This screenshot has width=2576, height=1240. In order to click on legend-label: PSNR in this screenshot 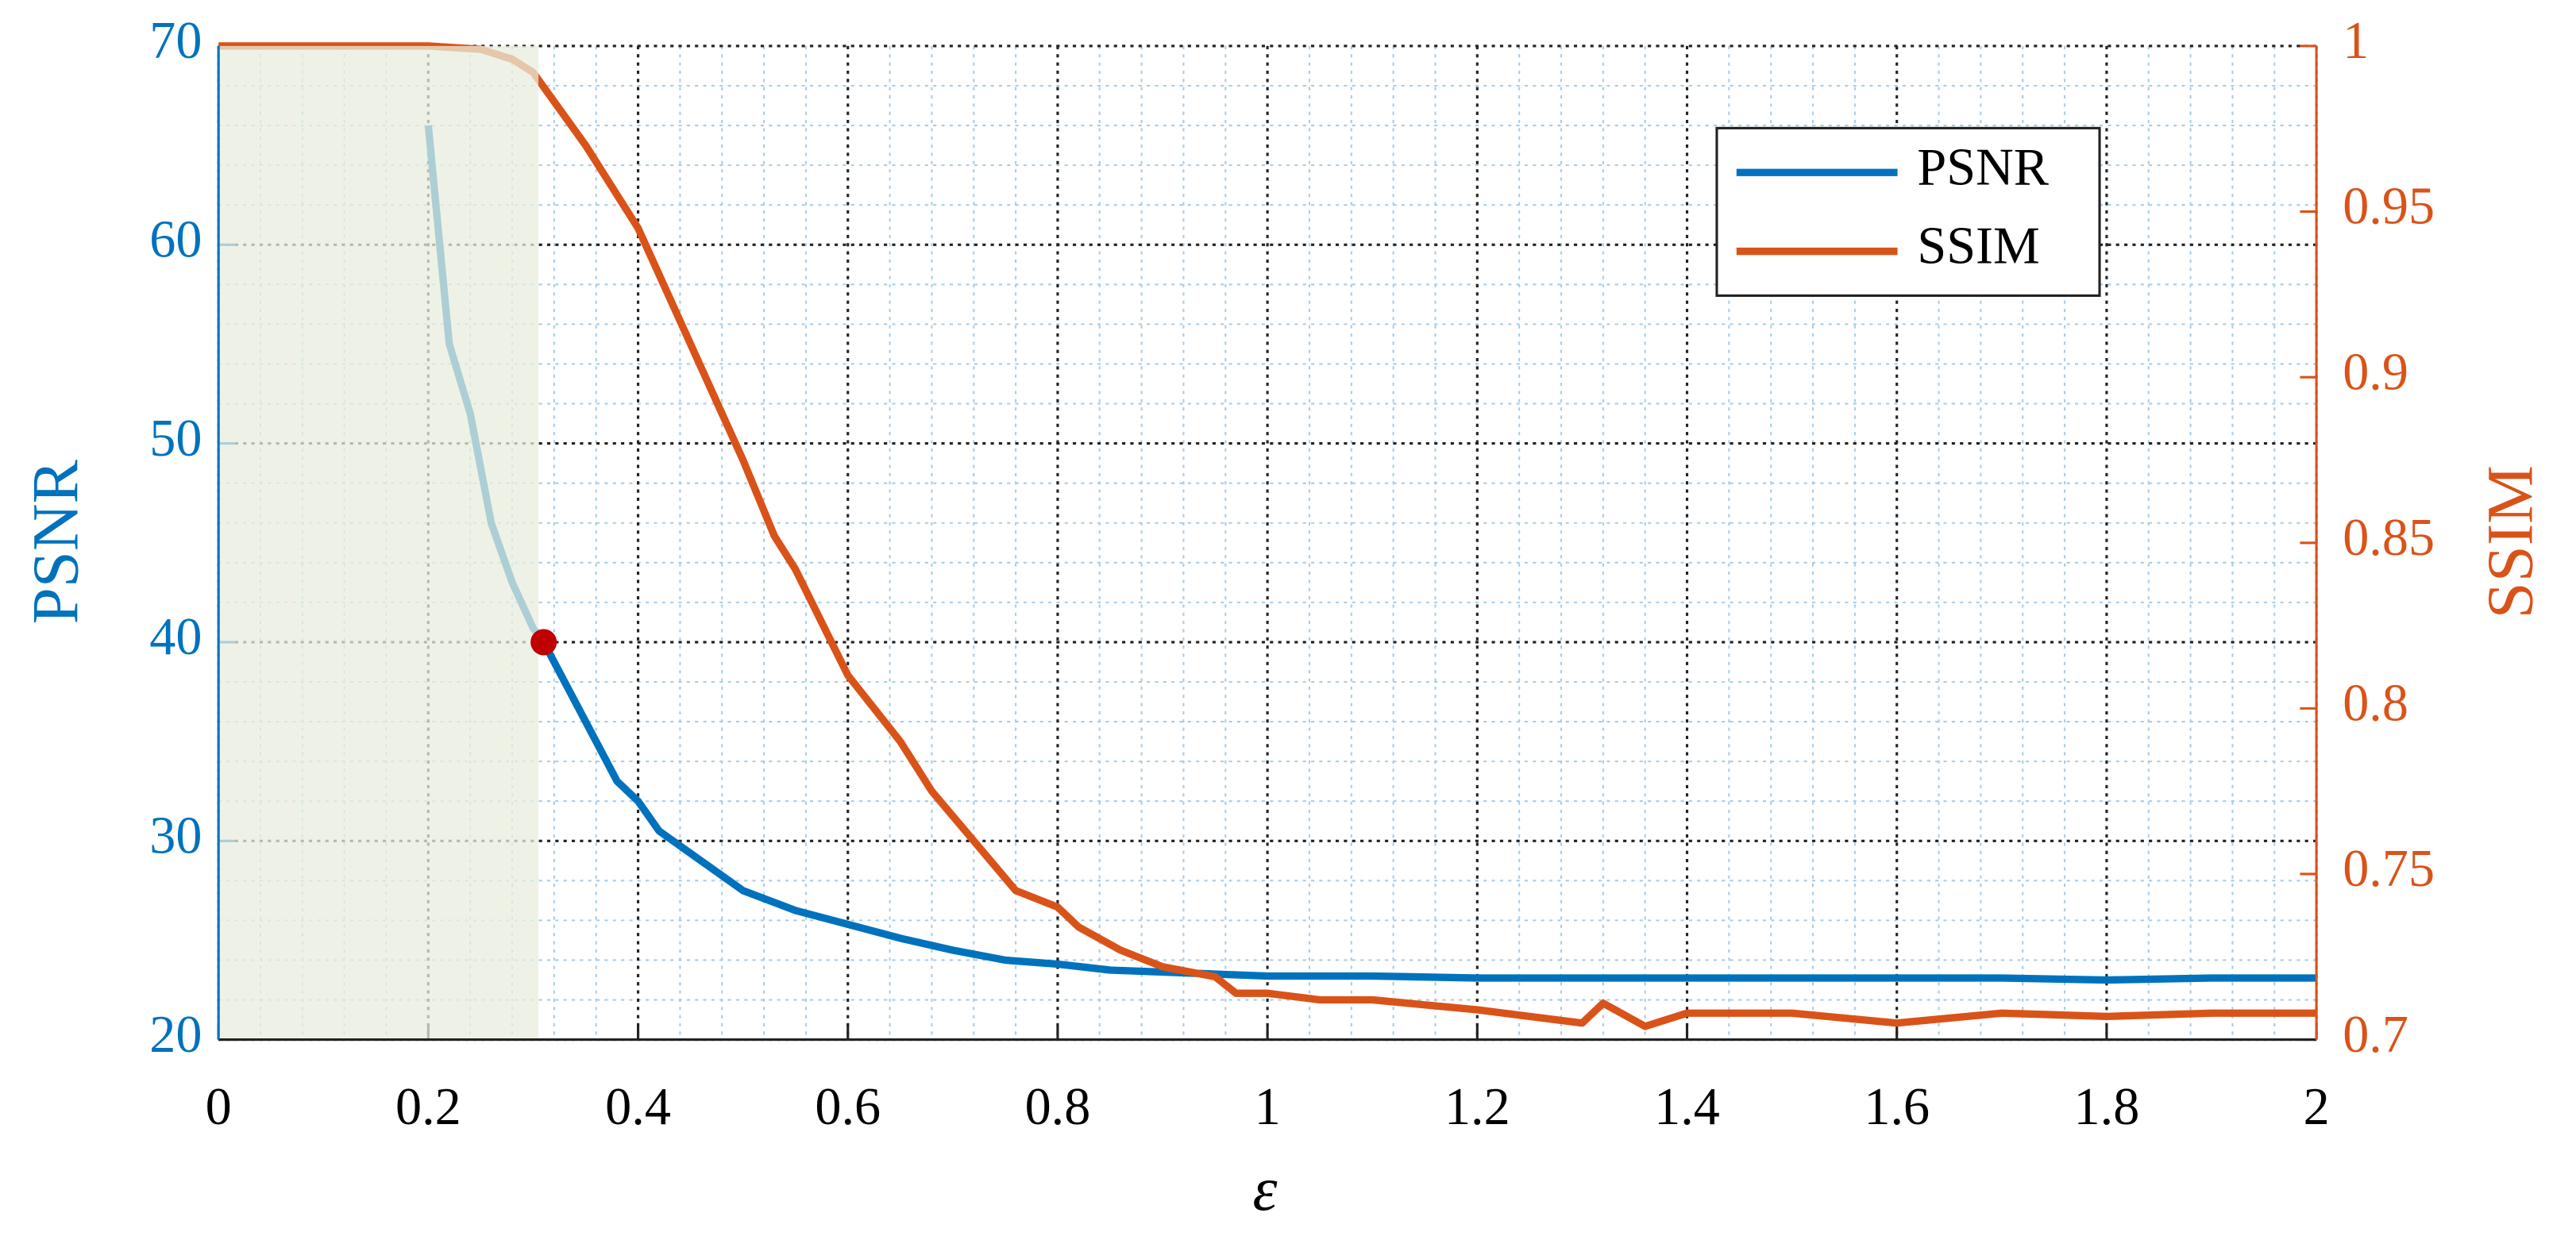, I will do `click(1983, 167)`.